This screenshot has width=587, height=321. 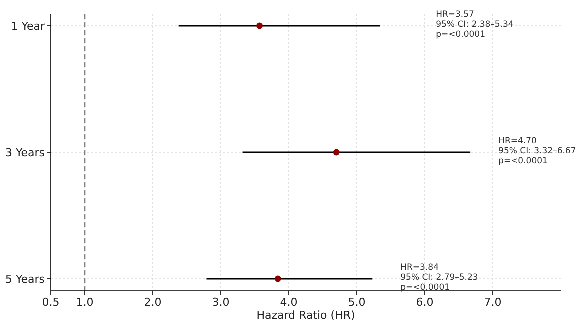 What do you see at coordinates (85, 302) in the screenshot?
I see `x-tick-label: 1.0` at bounding box center [85, 302].